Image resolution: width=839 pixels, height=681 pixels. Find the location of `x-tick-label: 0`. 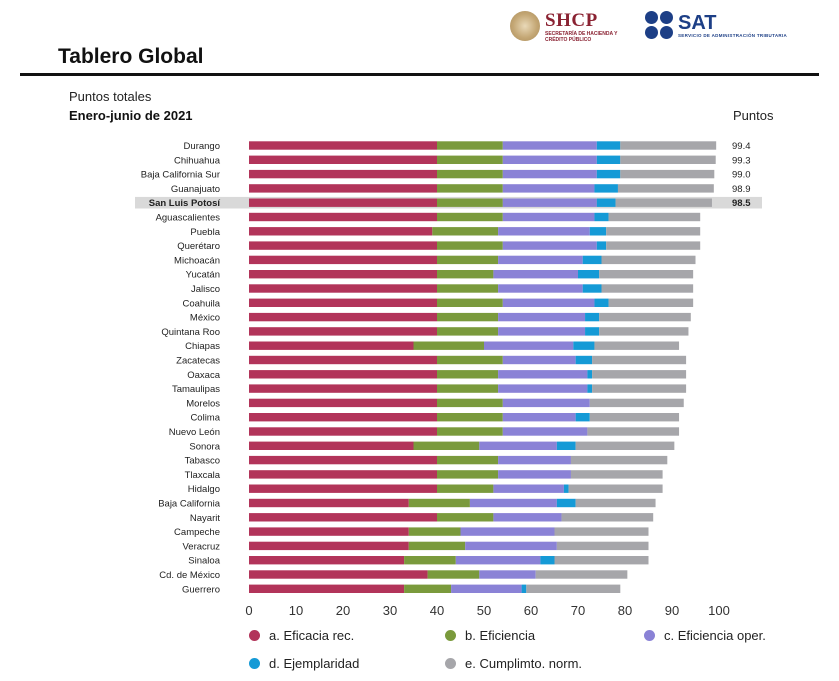

x-tick-label: 0 is located at coordinates (248, 610).